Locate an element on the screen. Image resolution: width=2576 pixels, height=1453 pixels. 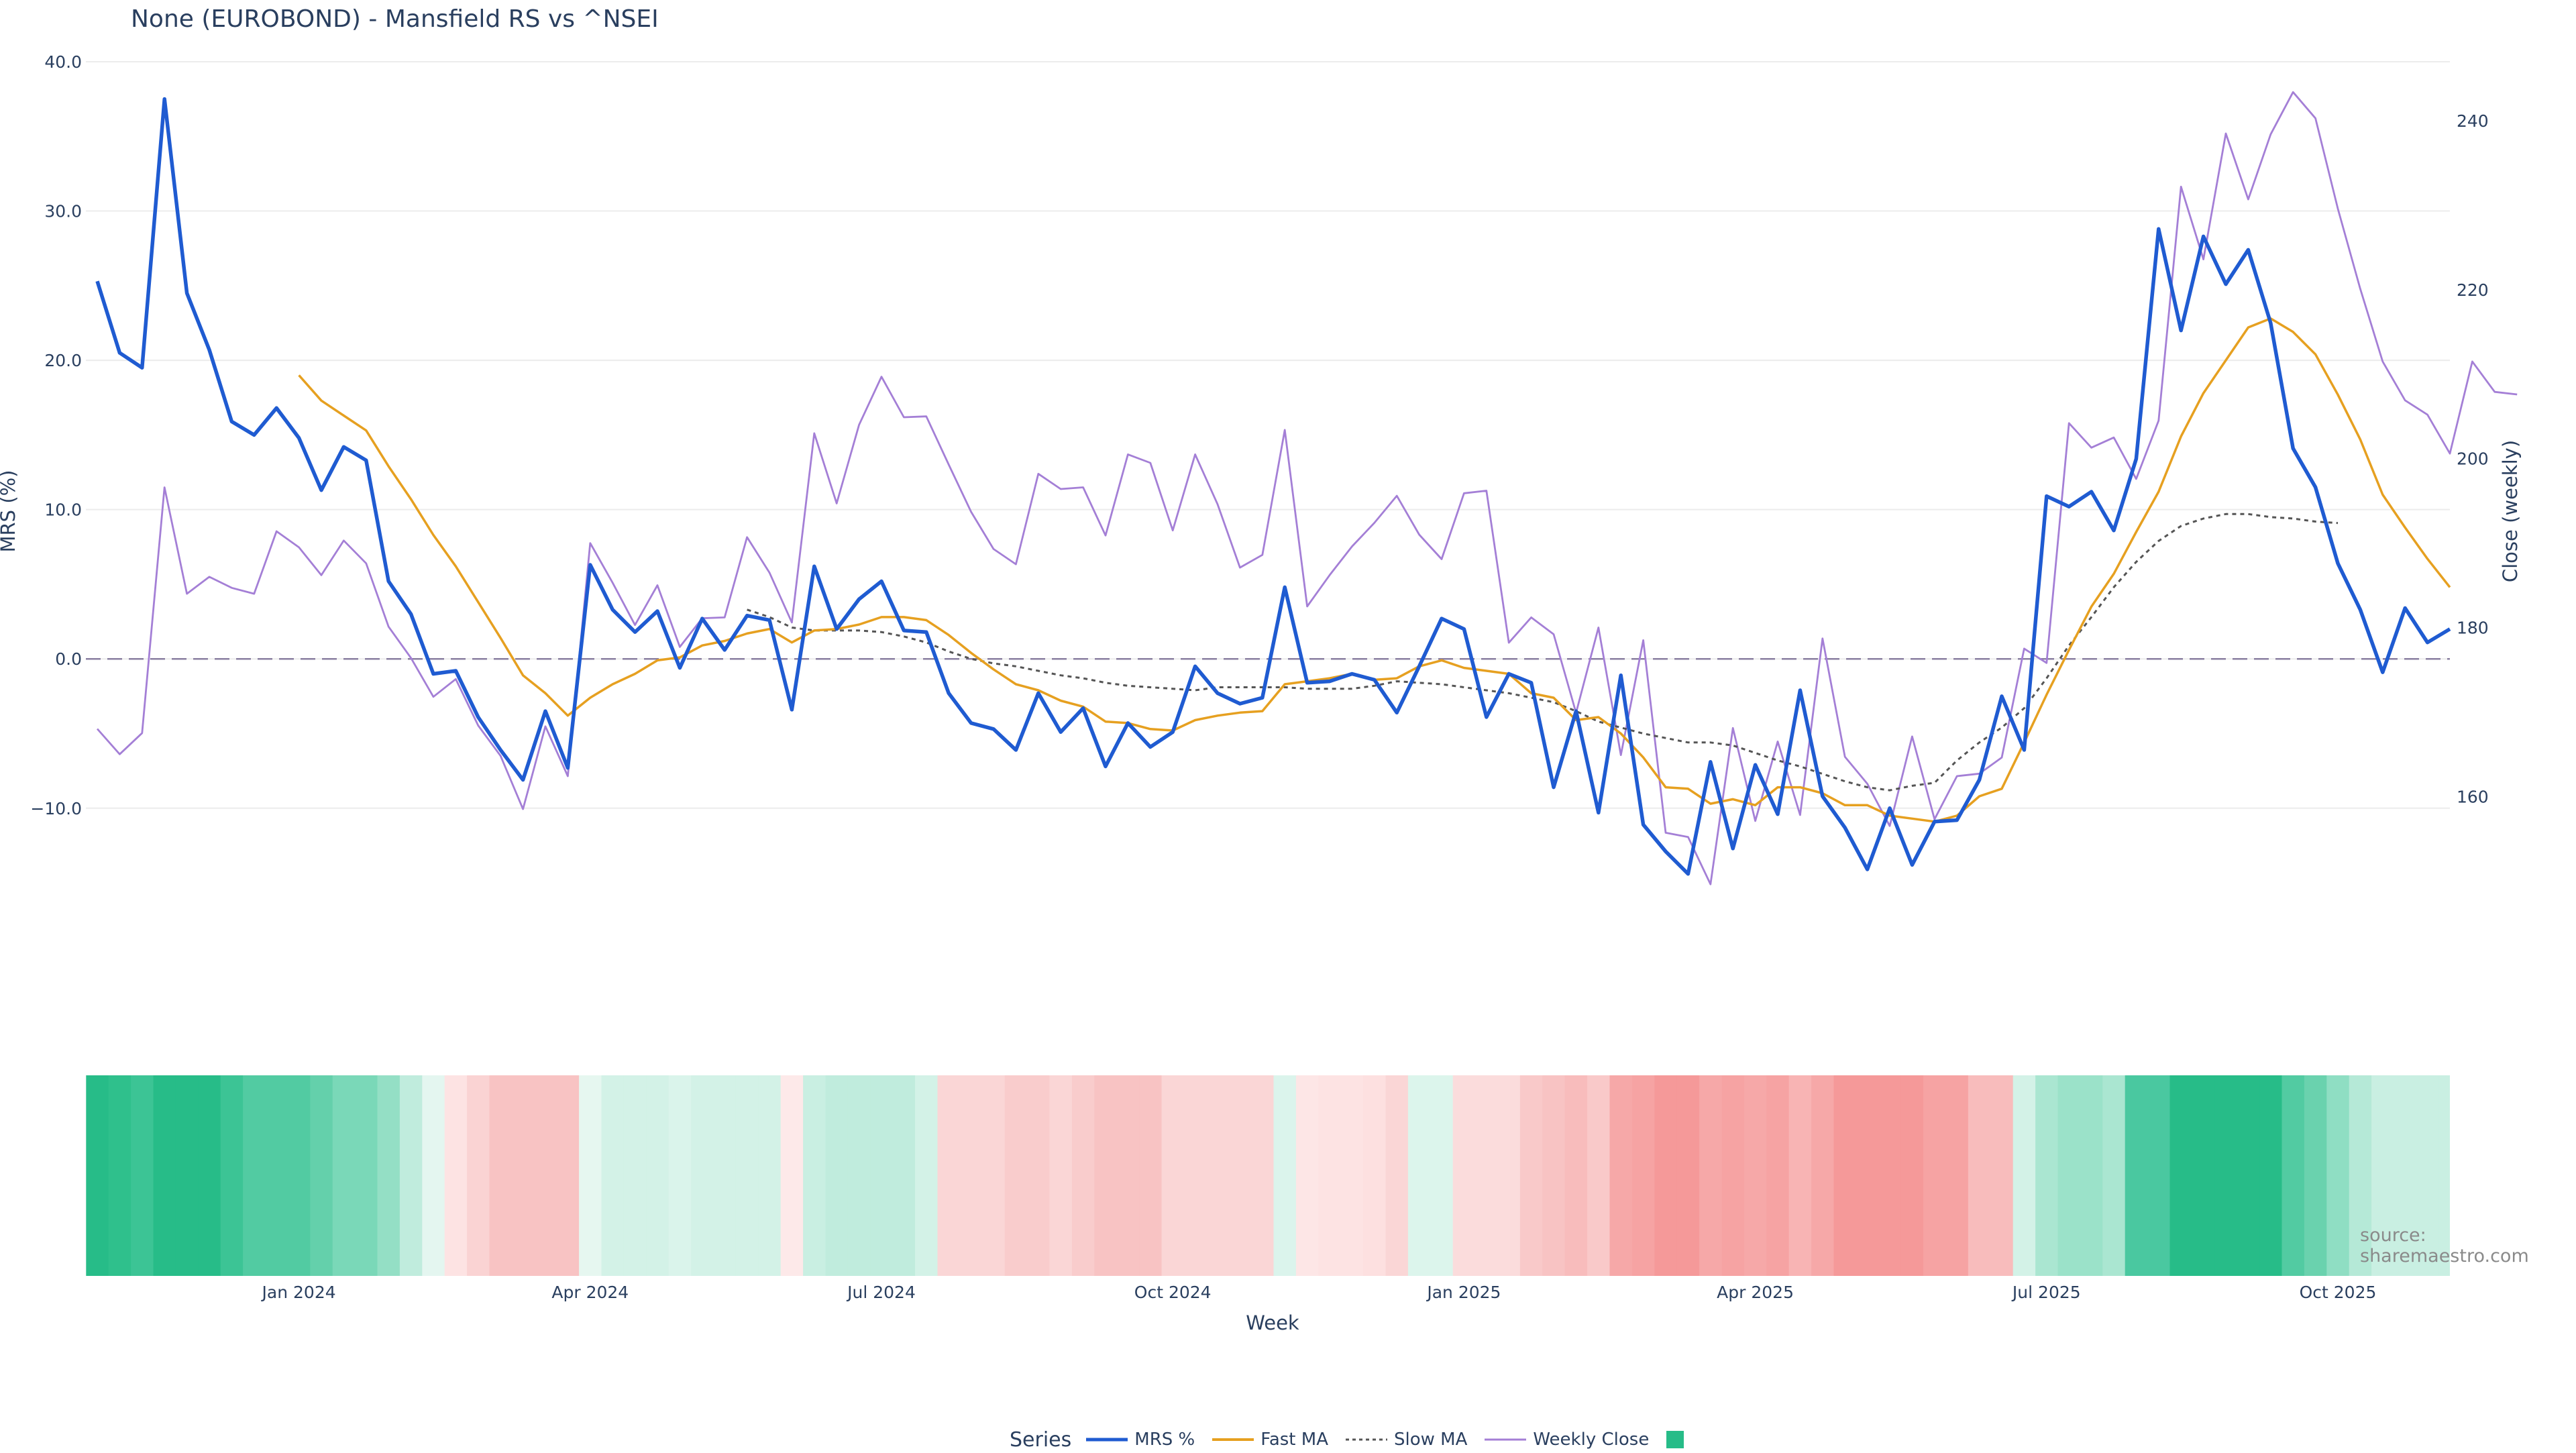
left-axis-ticks: 40.0 30.0 20.0 10.0 0.0 −10.0 is located at coordinates (56, 435).